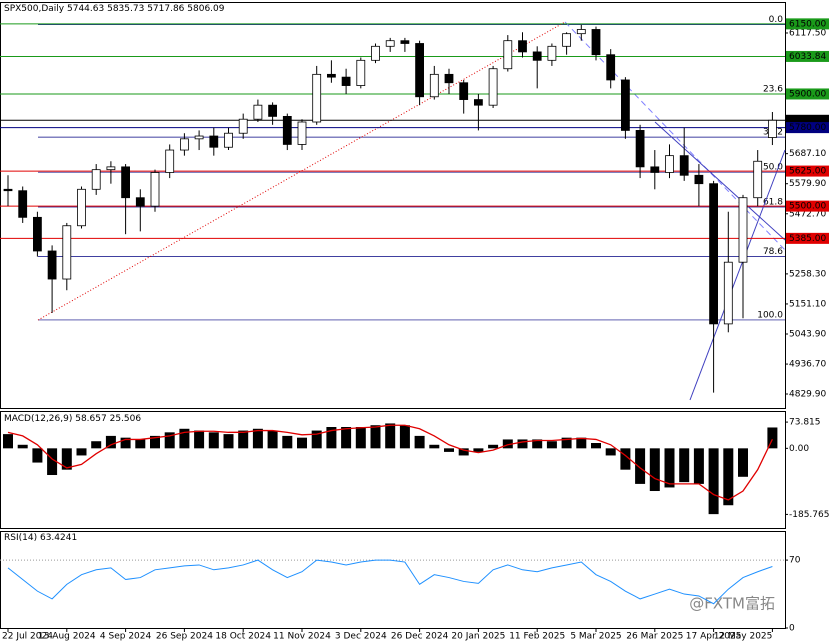  What do you see at coordinates (776, 20) in the screenshot?
I see `fib-label: 0.0` at bounding box center [776, 20].